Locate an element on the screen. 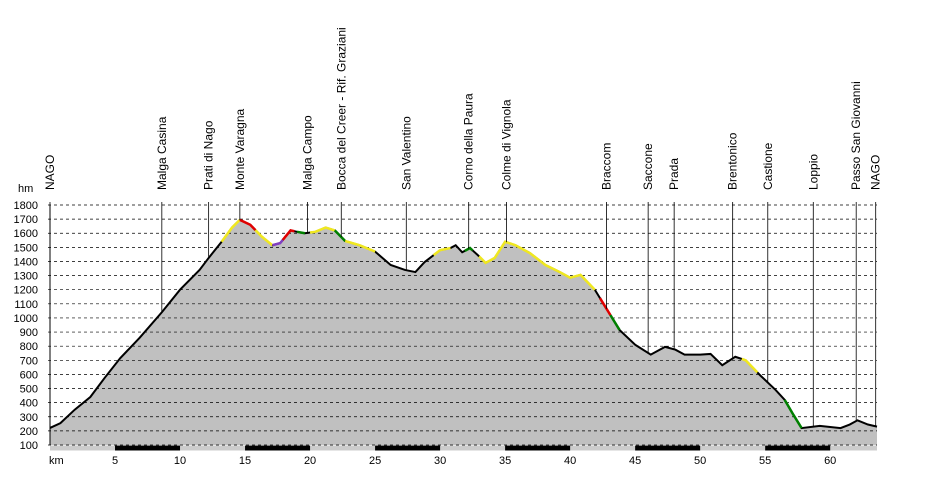 This screenshot has width=927, height=480. x-tick-label: 40 is located at coordinates (570, 461).